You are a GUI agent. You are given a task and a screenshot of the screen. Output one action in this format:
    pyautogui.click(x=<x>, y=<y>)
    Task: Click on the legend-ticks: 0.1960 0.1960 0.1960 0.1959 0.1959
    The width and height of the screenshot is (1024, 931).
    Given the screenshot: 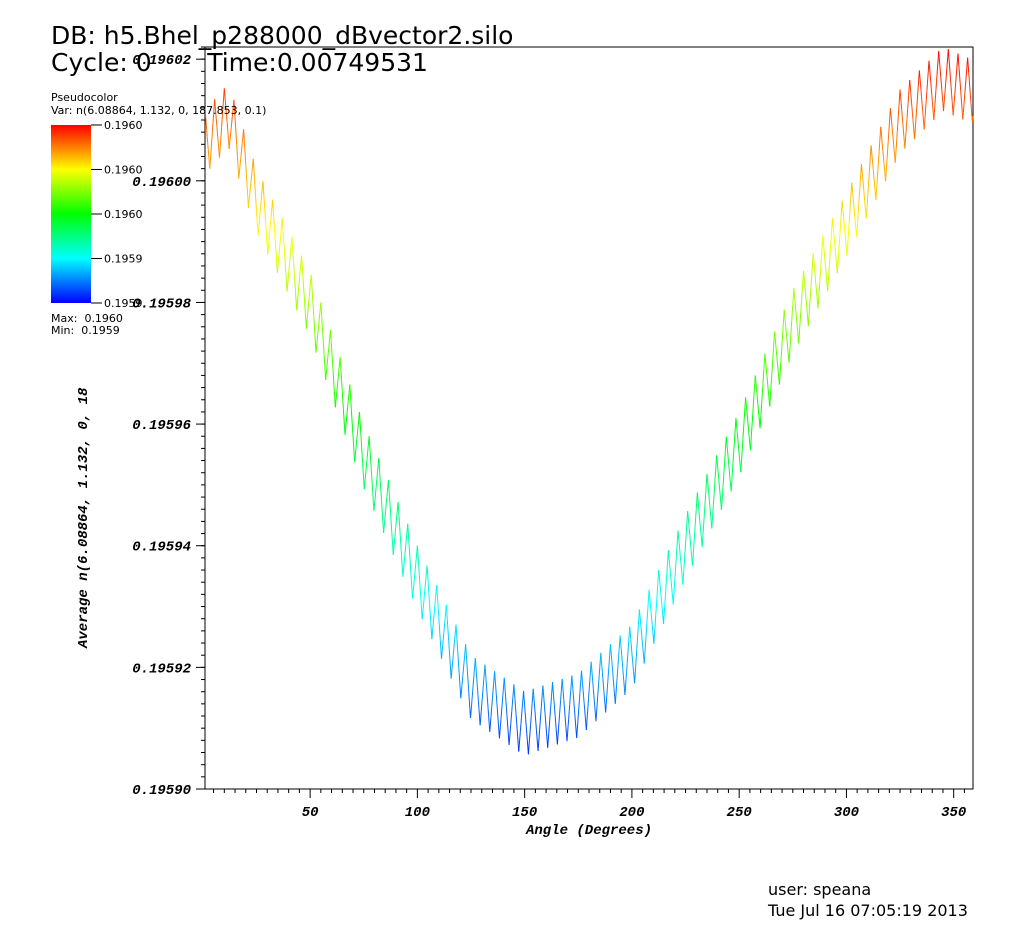 What is the action you would take?
    pyautogui.click(x=117, y=214)
    